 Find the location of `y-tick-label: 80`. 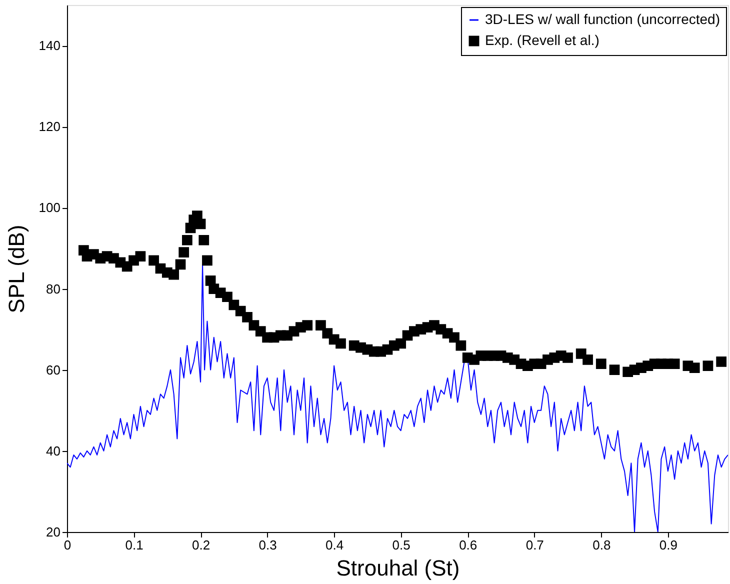

y-tick-label: 80 is located at coordinates (53, 288).